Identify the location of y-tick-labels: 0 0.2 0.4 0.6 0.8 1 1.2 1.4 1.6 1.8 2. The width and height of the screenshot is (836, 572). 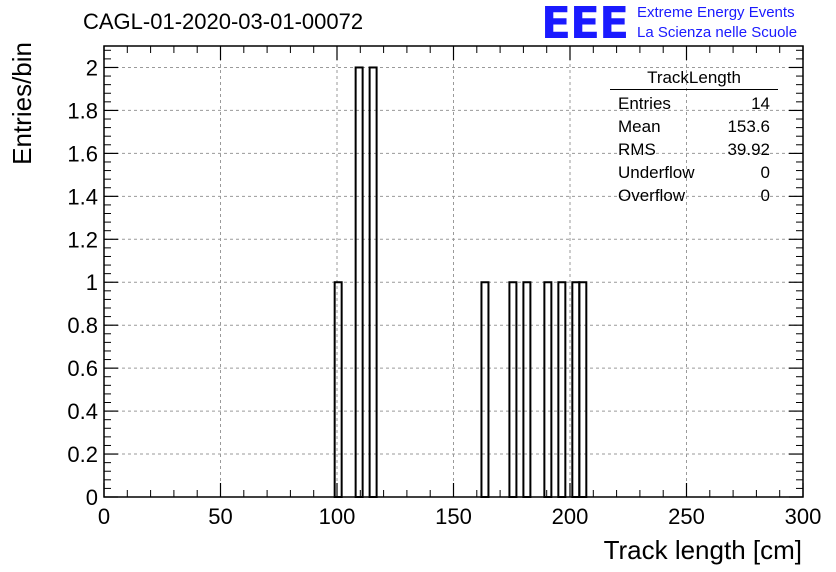
(82, 282).